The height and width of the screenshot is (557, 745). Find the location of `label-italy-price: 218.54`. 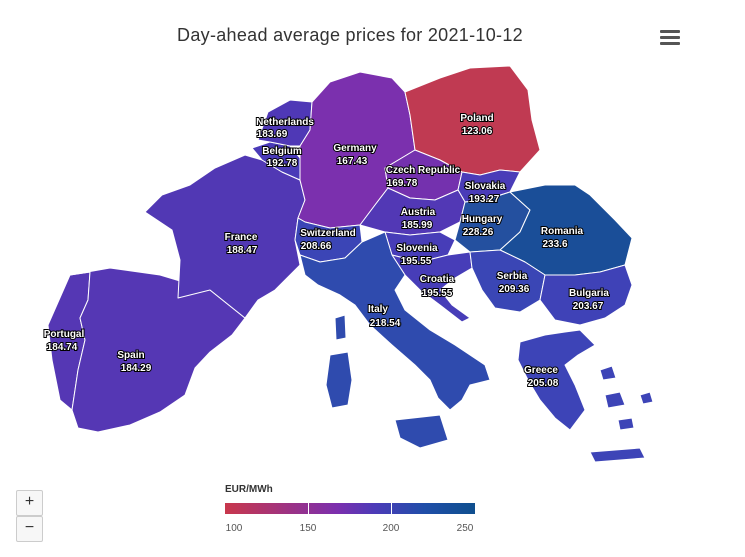

label-italy-price: 218.54 is located at coordinates (385, 323).